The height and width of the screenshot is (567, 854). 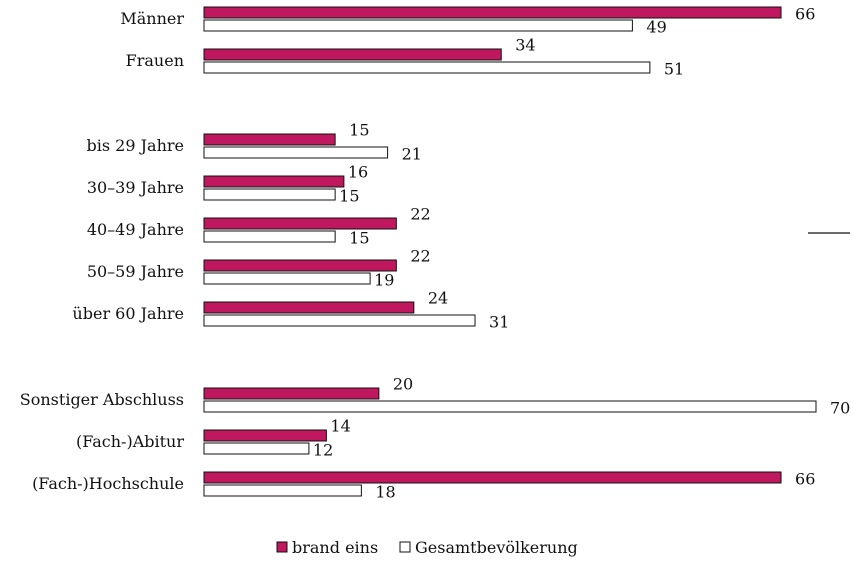 What do you see at coordinates (438, 298) in the screenshot?
I see `data-label: 24` at bounding box center [438, 298].